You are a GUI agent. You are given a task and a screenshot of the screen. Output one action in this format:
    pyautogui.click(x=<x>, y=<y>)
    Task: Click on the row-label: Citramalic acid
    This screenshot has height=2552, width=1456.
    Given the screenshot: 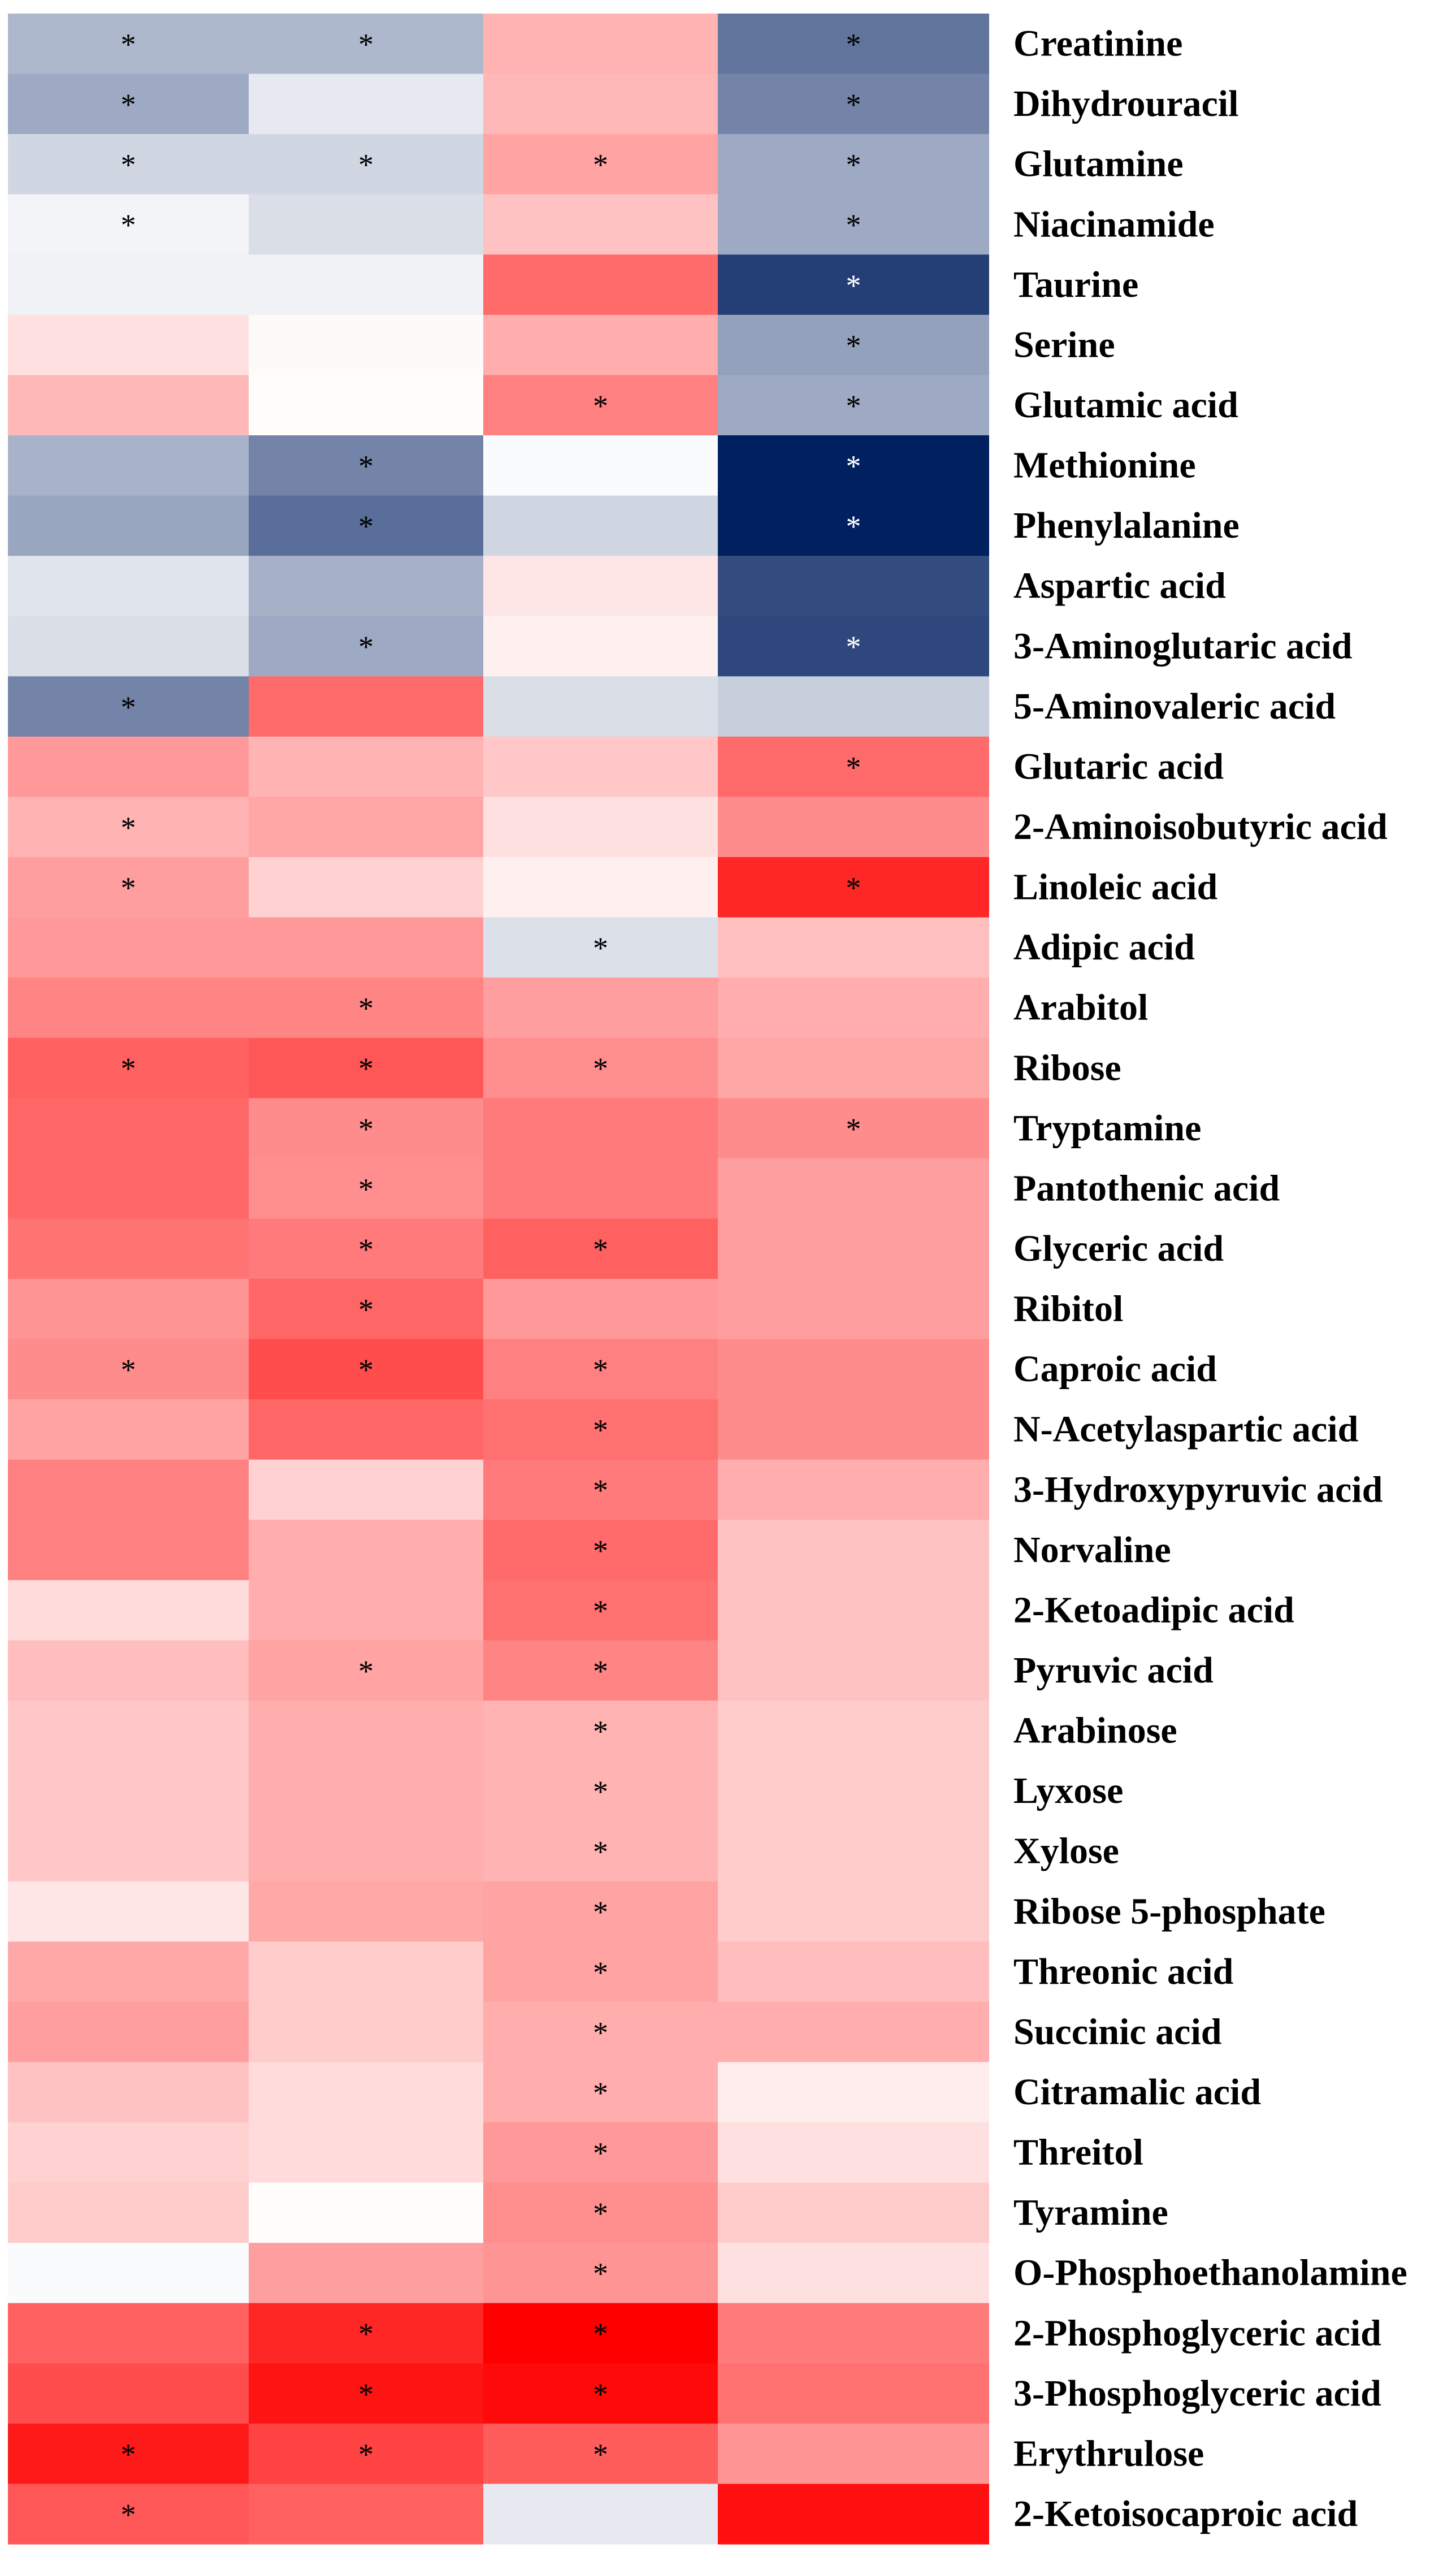 What is the action you would take?
    pyautogui.click(x=1137, y=2092)
    